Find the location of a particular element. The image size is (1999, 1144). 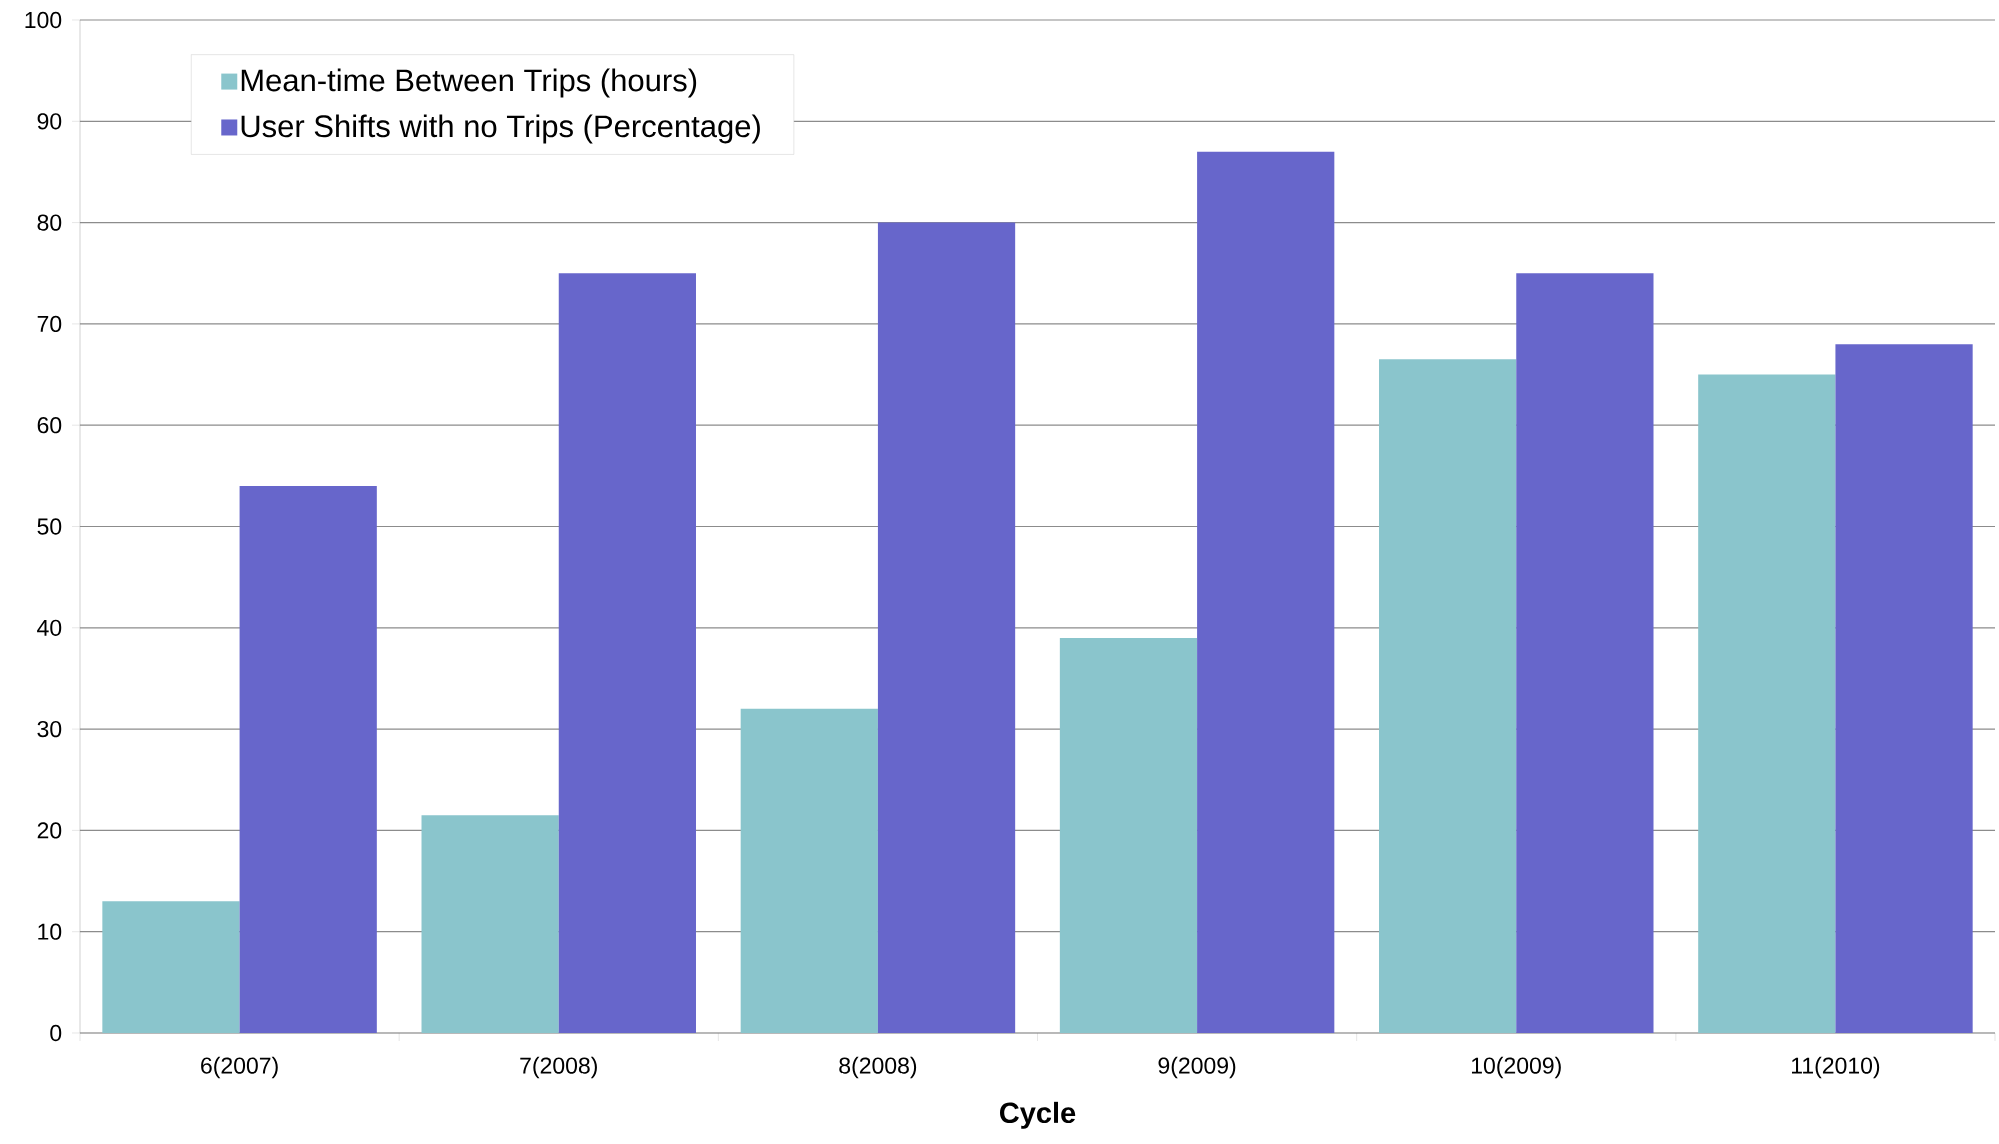

legend-label: User Shifts with no Trips (Percentage) is located at coordinates (500, 129).